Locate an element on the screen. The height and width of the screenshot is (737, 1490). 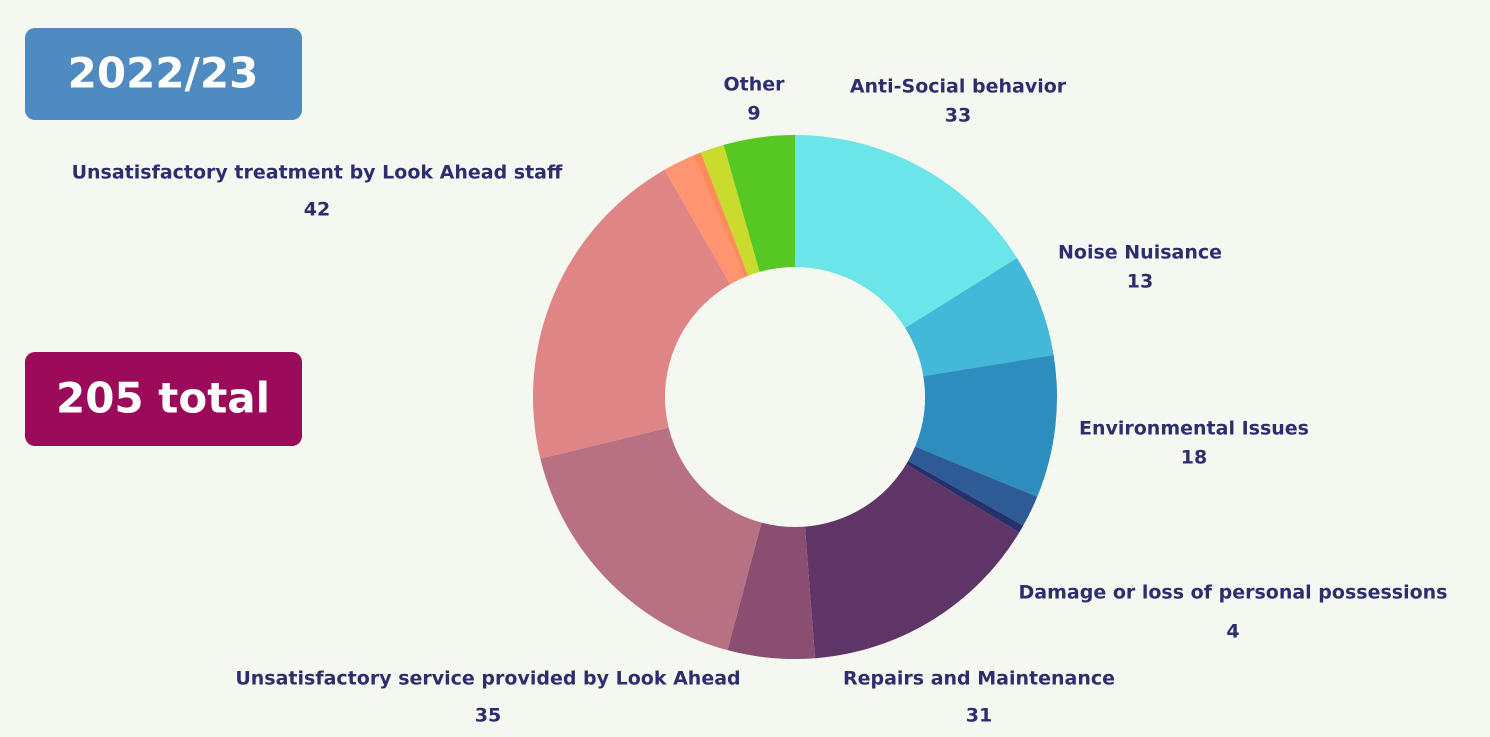
period-badge is located at coordinates (163, 74).